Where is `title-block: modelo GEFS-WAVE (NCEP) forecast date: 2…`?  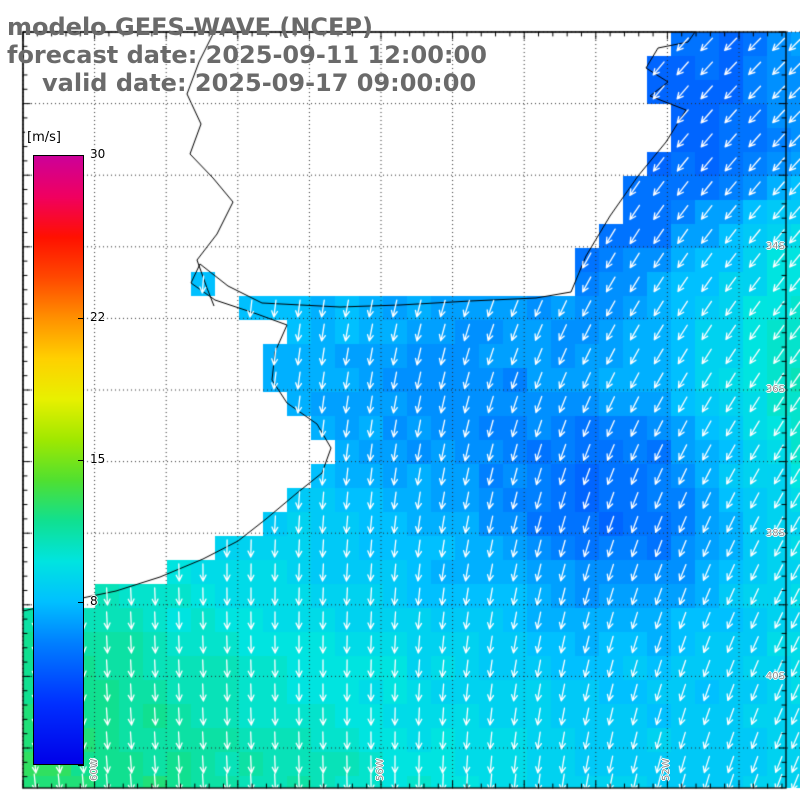 title-block: modelo GEFS-WAVE (NCEP) forecast date: 2… is located at coordinates (247, 55).